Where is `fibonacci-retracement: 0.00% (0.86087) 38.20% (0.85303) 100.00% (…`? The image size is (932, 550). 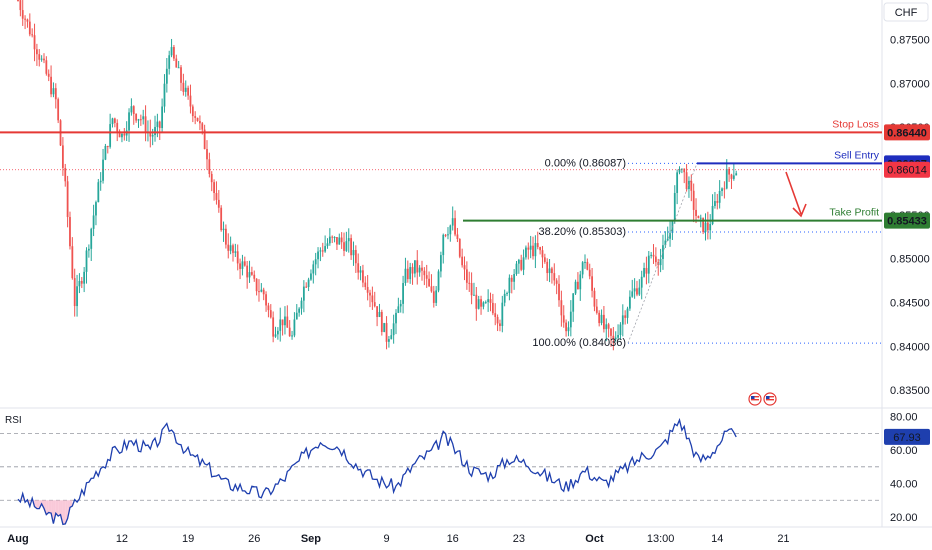
fibonacci-retracement: 0.00% (0.86087) 38.20% (0.85303) 100.00% (… is located at coordinates (707, 253).